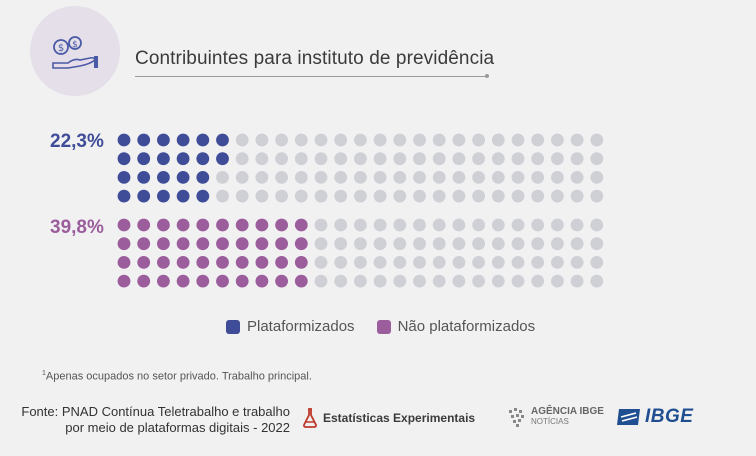 The width and height of the screenshot is (756, 456). I want to click on pct-label-nao-plataformizados: 39,8%, so click(77, 227).